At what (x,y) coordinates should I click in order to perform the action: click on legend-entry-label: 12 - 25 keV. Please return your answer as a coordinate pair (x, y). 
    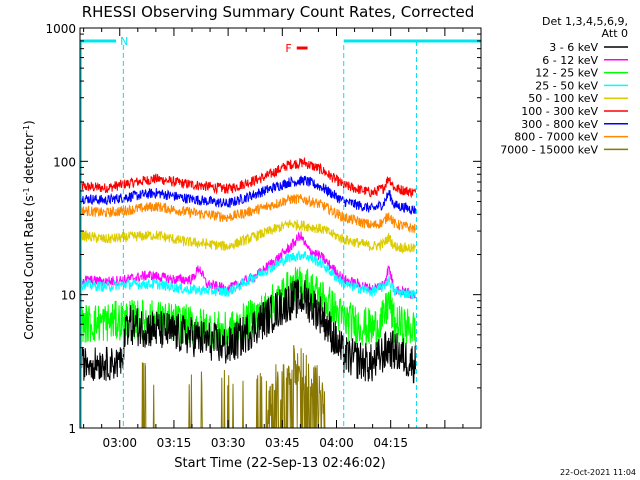
    Looking at the image, I should click on (566, 73).